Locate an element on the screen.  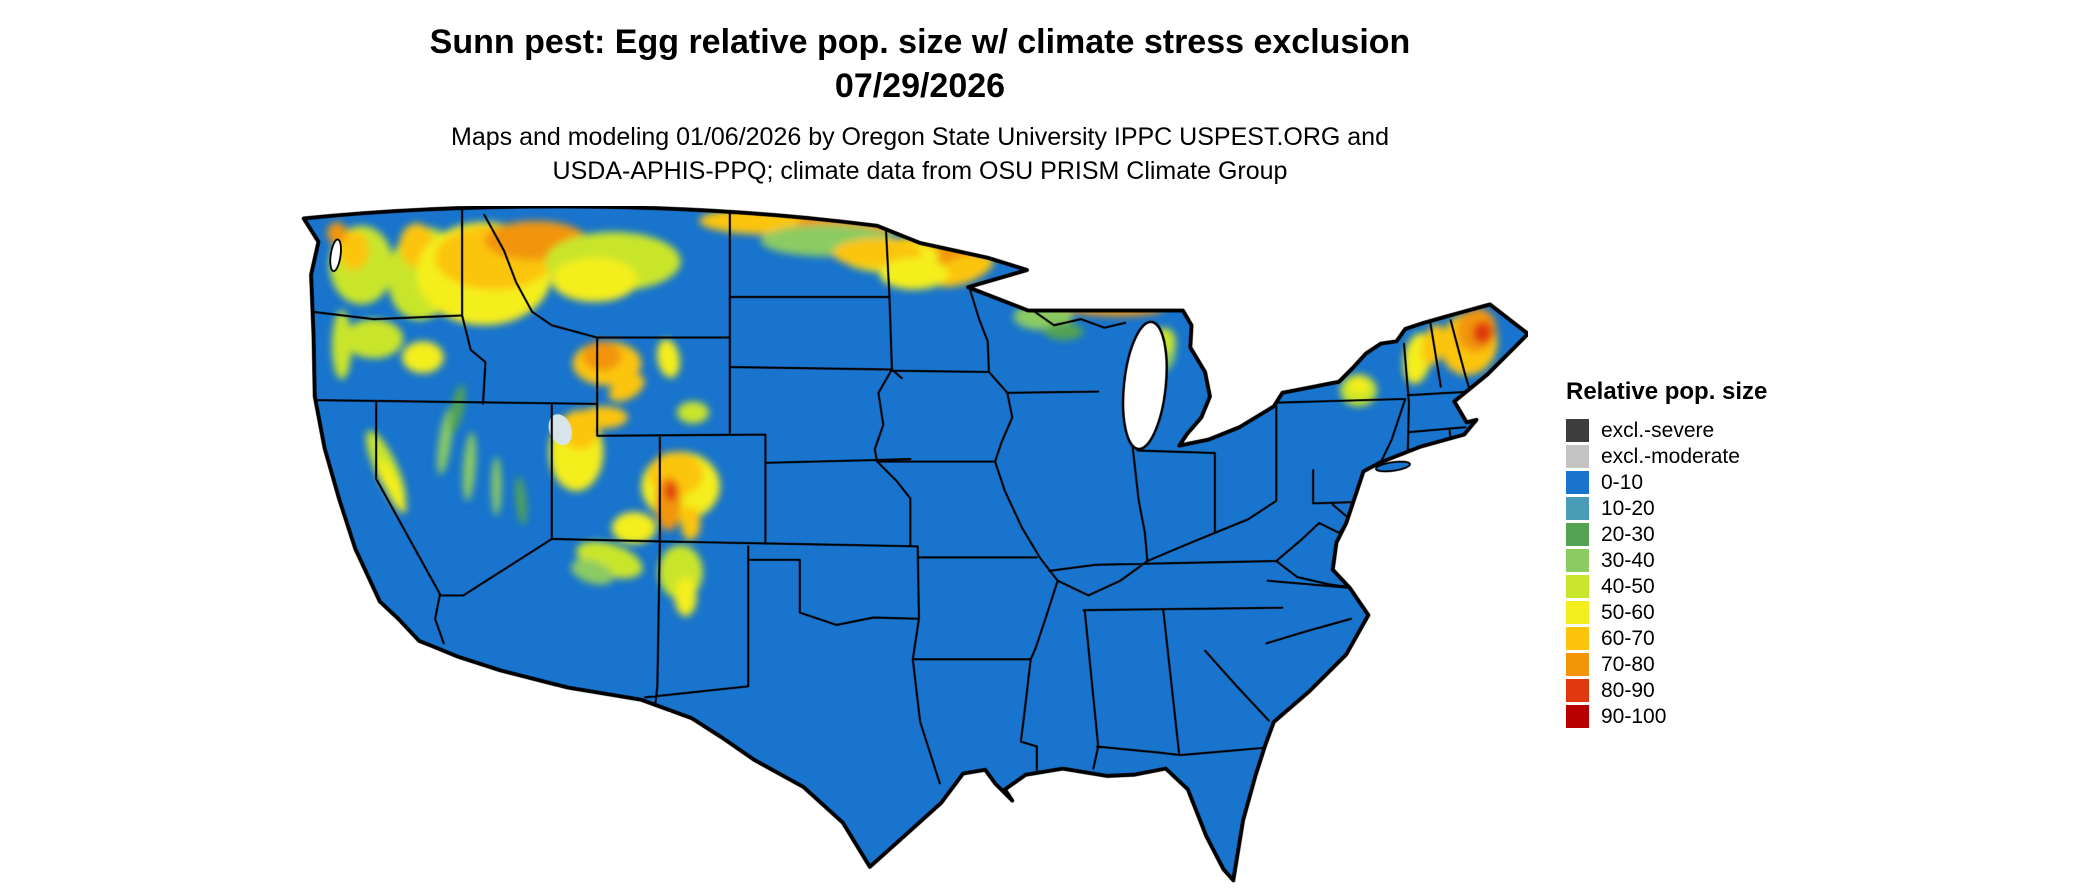
legend-item-label: 80-90 is located at coordinates (1628, 690).